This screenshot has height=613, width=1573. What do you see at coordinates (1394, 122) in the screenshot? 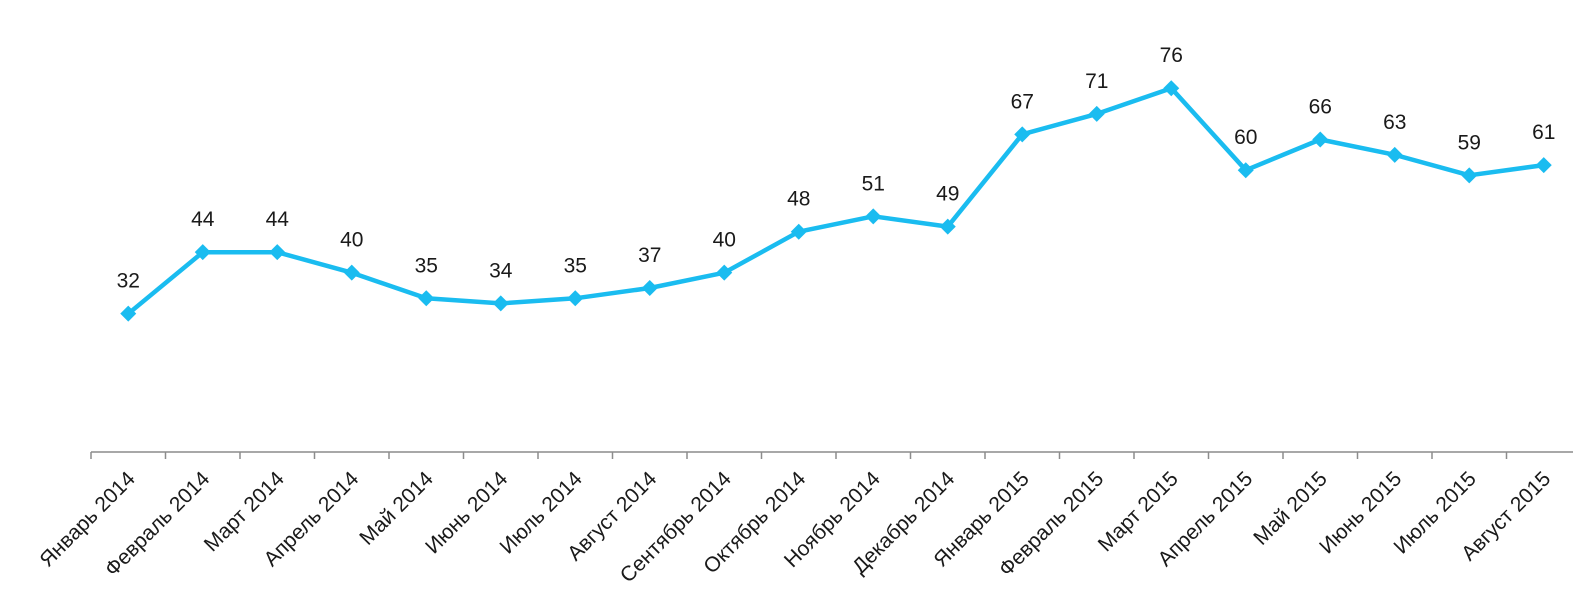
I see `data-label: 63` at bounding box center [1394, 122].